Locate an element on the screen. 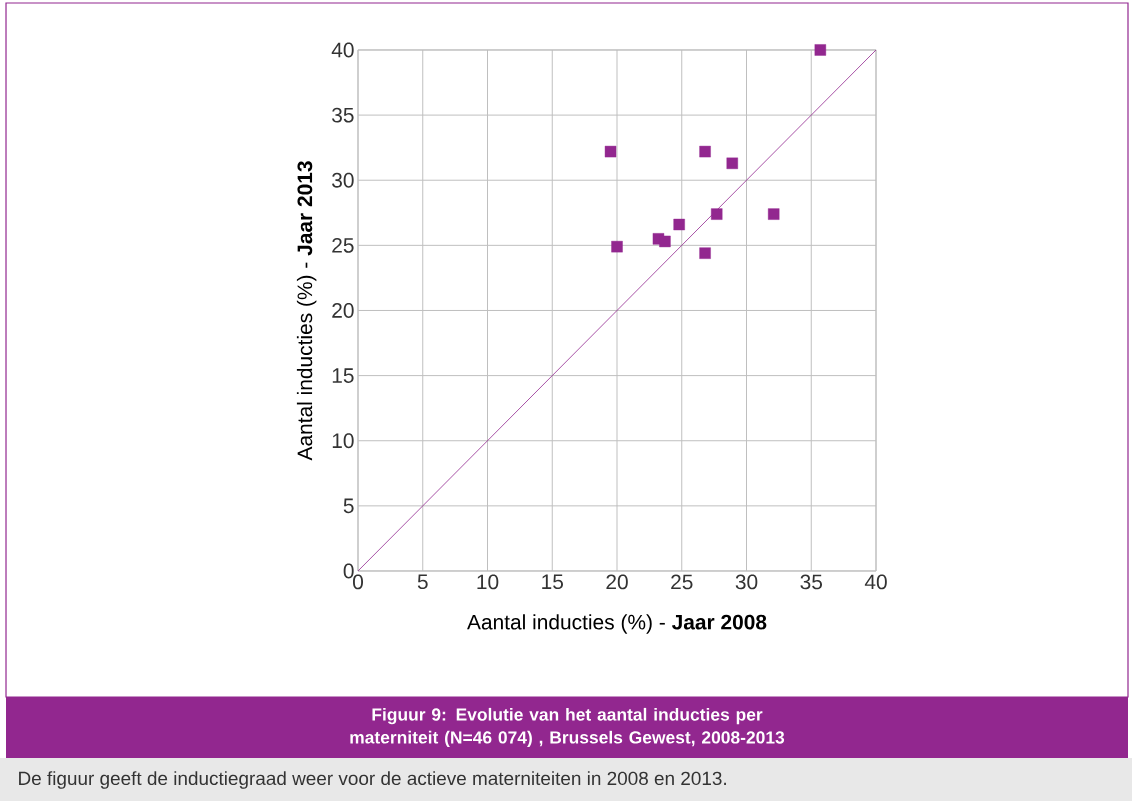 This screenshot has height=801, width=1132. y-tick-label: 35 is located at coordinates (343, 115).